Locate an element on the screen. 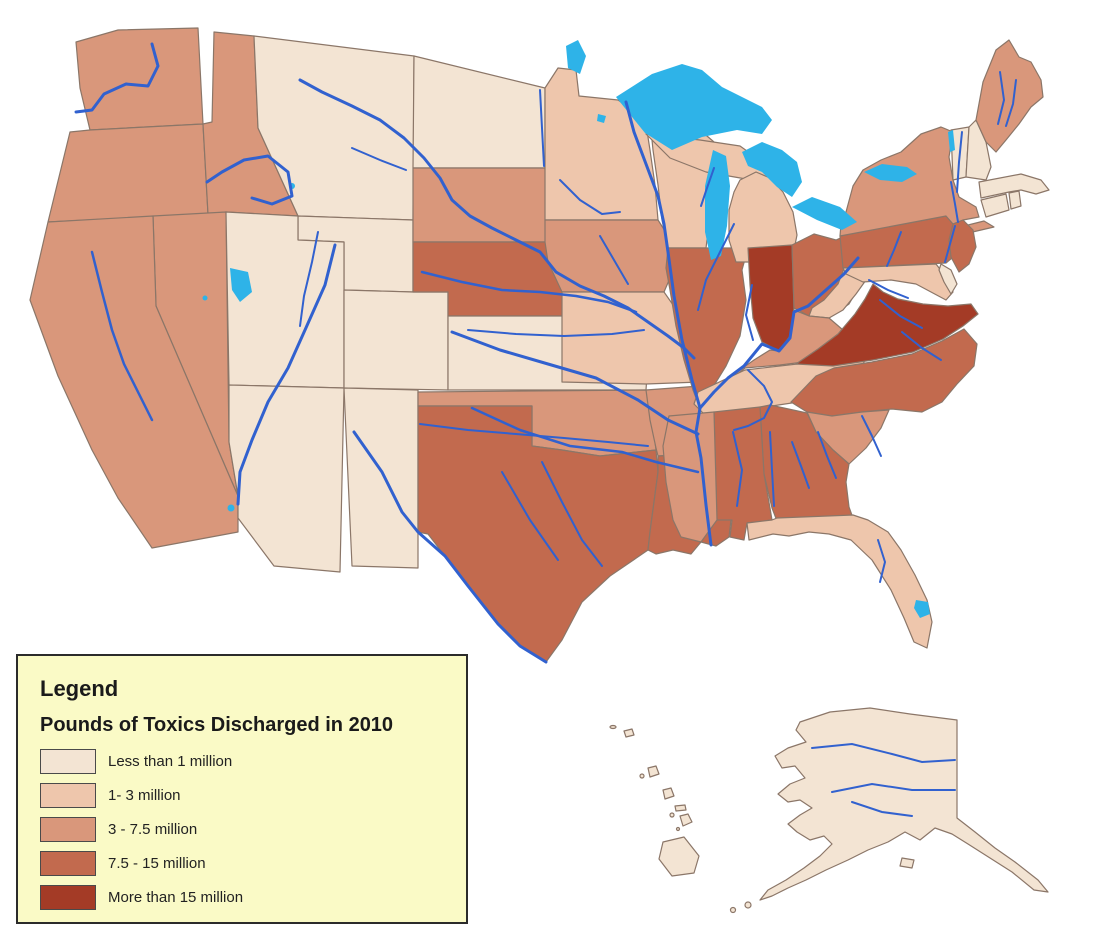 The image size is (1118, 952). state-florida is located at coordinates (839, 581).